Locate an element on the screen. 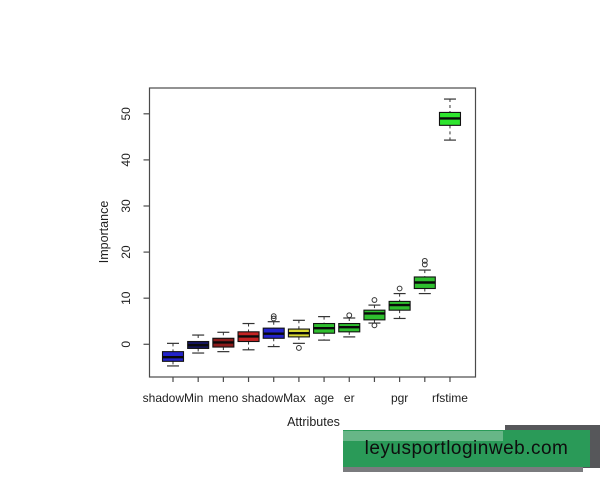  svg-text: shadowMax is located at coordinates (274, 398).